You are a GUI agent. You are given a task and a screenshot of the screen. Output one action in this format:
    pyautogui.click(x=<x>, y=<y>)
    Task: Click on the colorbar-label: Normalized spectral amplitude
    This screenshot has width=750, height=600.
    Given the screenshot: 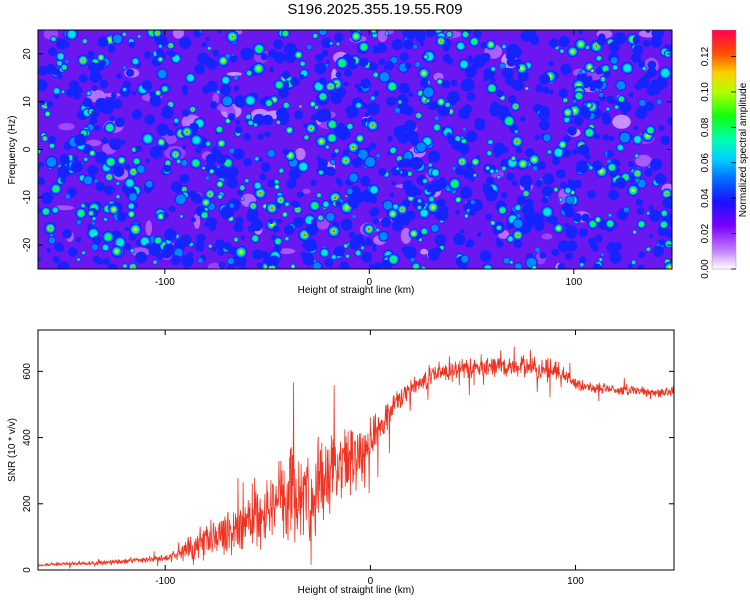 What is the action you would take?
    pyautogui.click(x=743, y=149)
    